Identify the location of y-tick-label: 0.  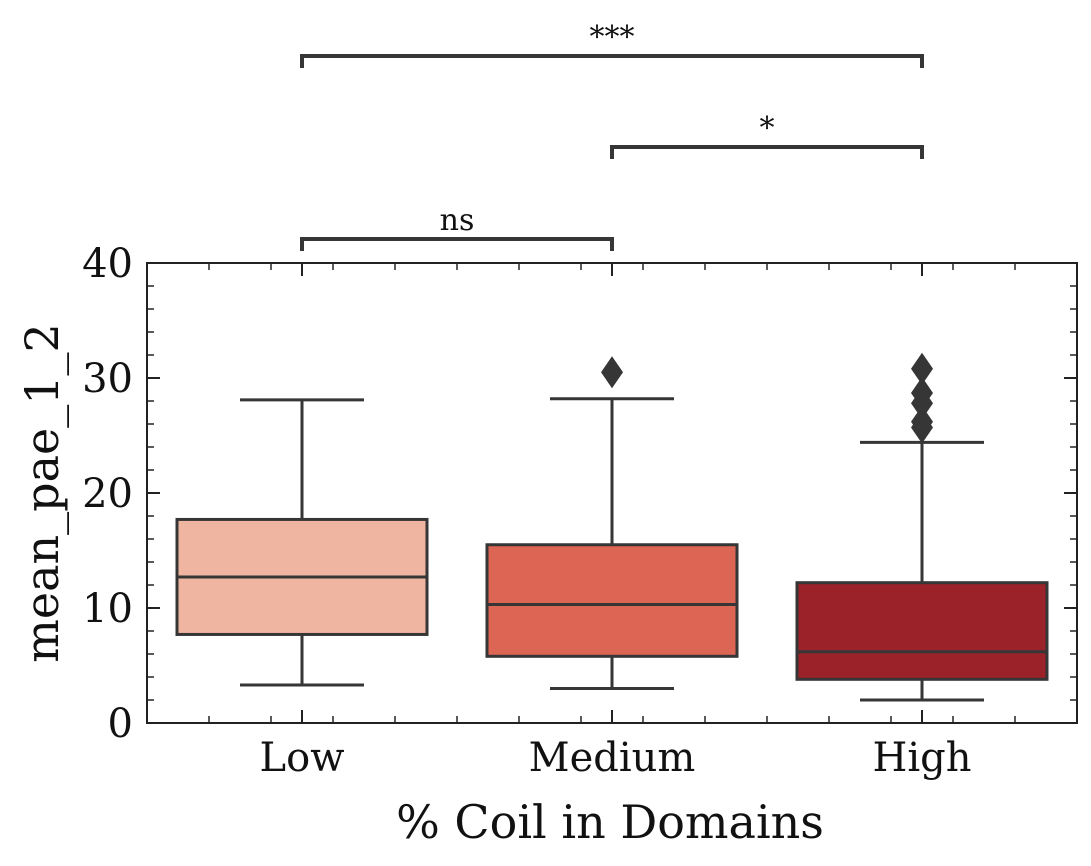
(120, 724).